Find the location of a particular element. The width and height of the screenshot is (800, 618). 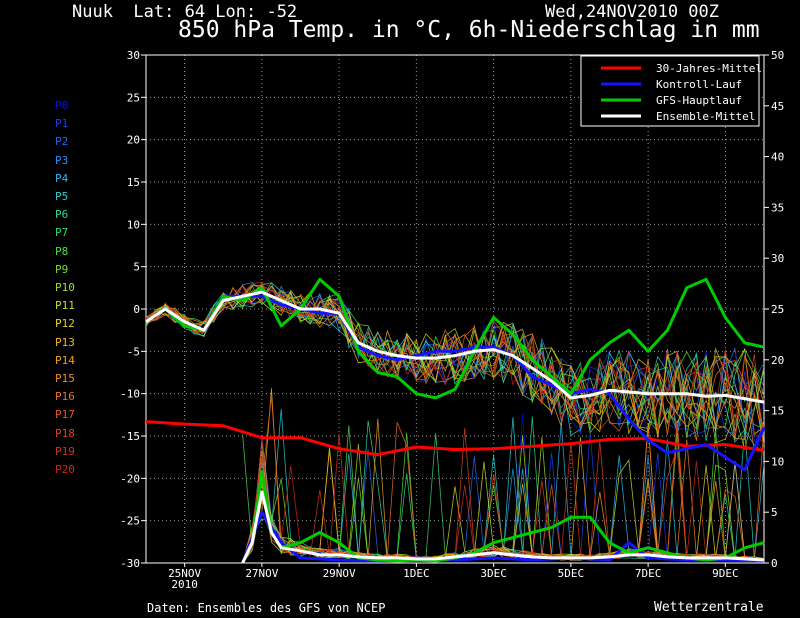

date-axis-label: 3DEC is located at coordinates (493, 573).